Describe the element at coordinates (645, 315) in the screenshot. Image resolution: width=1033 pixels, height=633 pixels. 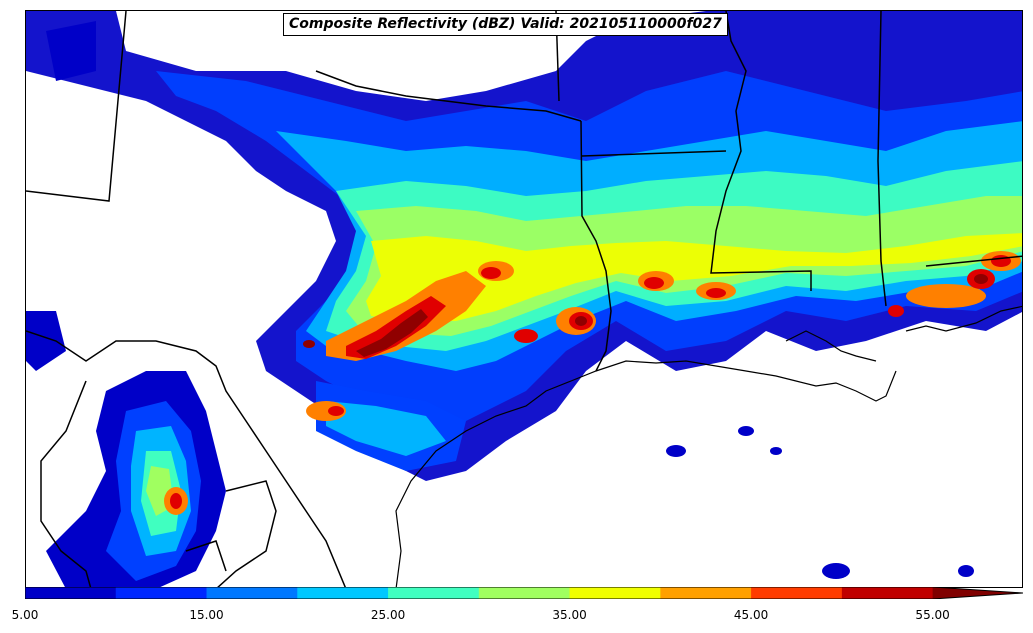
I see `radar-echo-layer-extreme` at that location.